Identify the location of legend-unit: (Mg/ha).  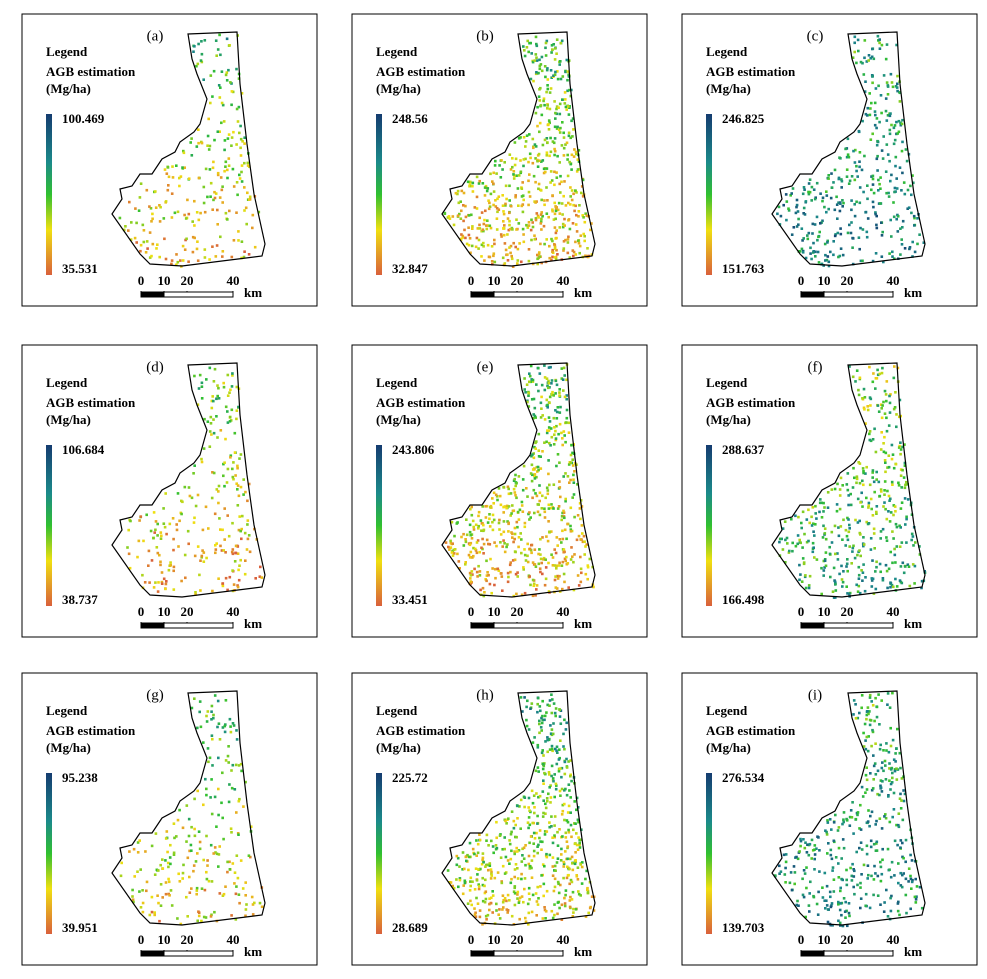
(728, 747).